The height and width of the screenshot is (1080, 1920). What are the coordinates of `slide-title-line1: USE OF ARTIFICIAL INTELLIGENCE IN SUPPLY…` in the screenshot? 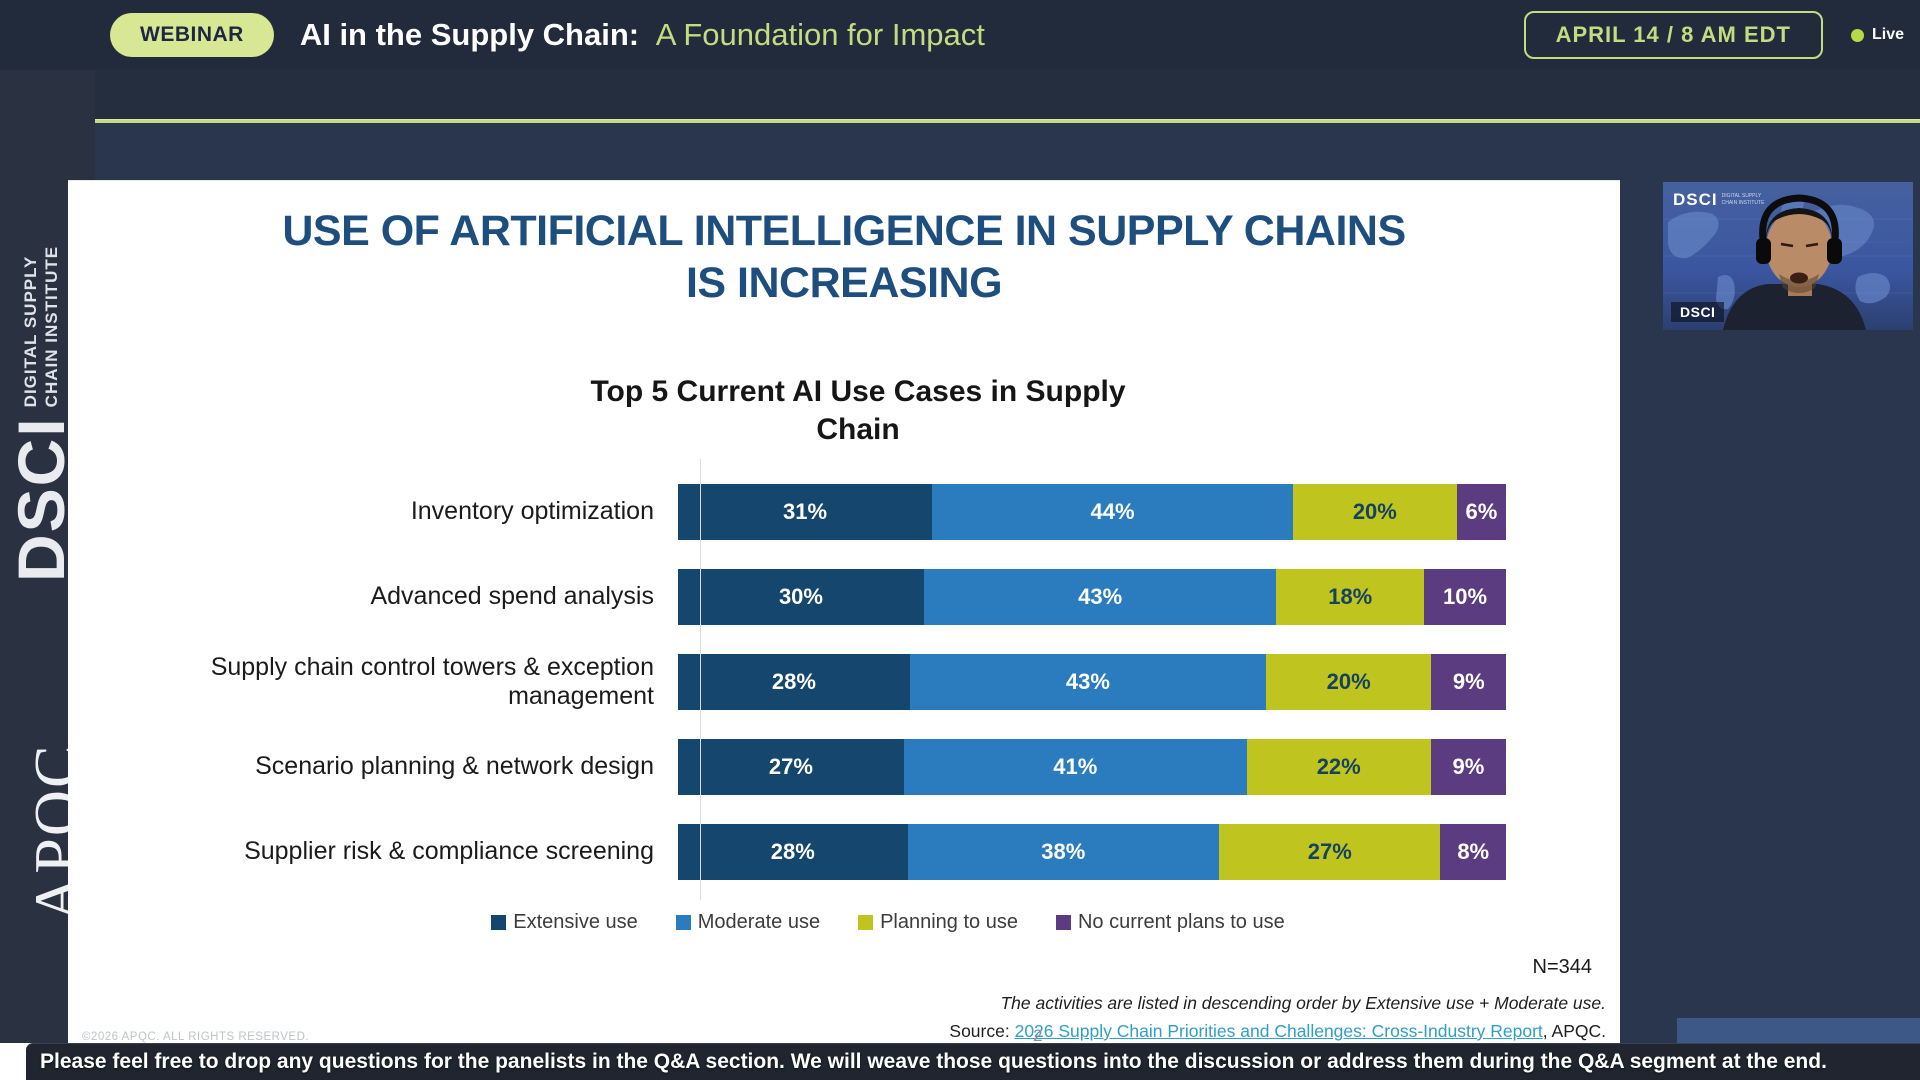 It's located at (844, 231).